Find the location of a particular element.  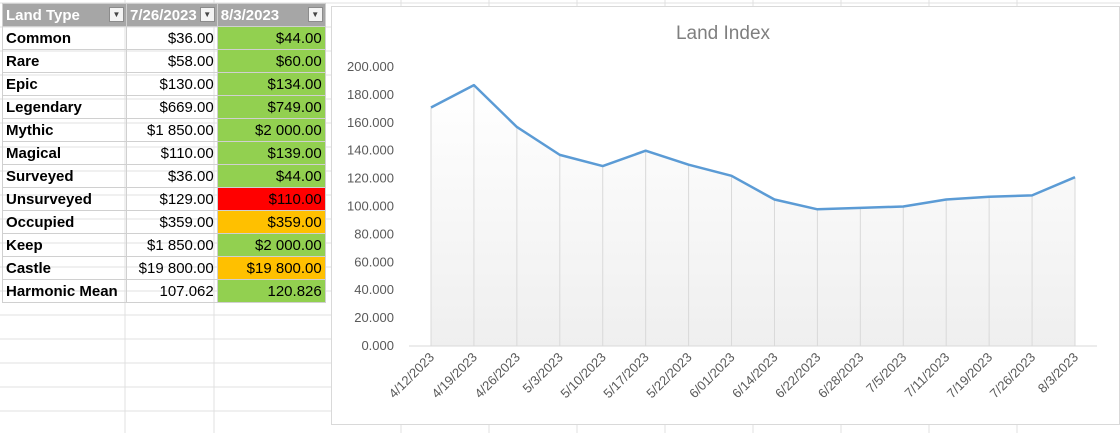

header-label: 7/26/2023 is located at coordinates (163, 15).